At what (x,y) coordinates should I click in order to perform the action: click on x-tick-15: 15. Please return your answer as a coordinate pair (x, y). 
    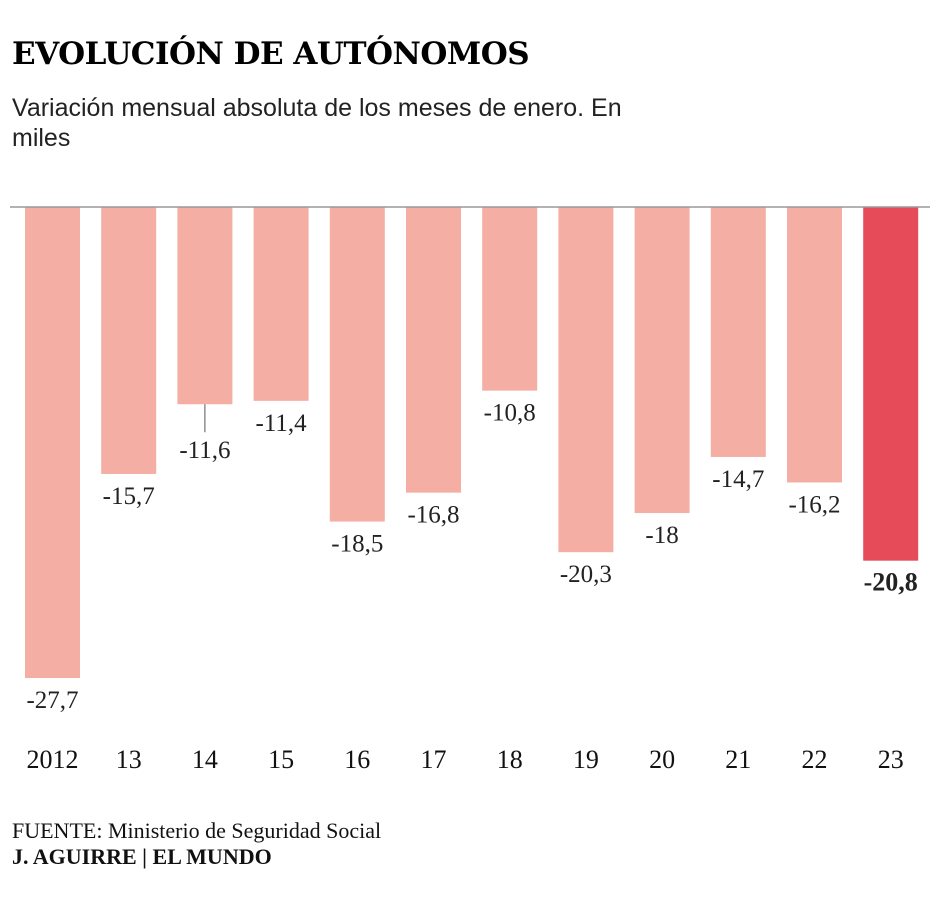
    Looking at the image, I should click on (281, 759).